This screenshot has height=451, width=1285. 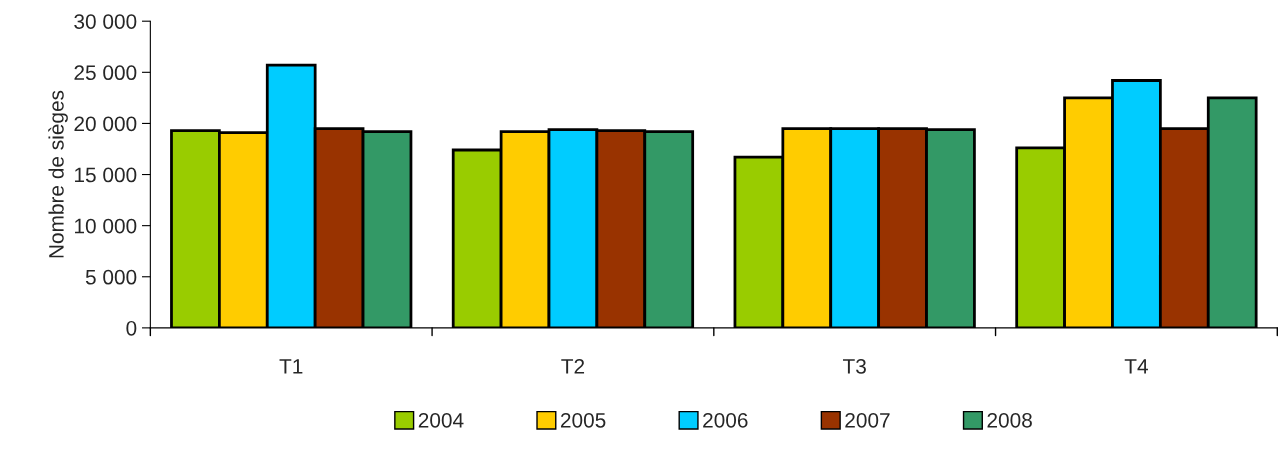 I want to click on y-tick-label: 5 000, so click(x=111, y=277).